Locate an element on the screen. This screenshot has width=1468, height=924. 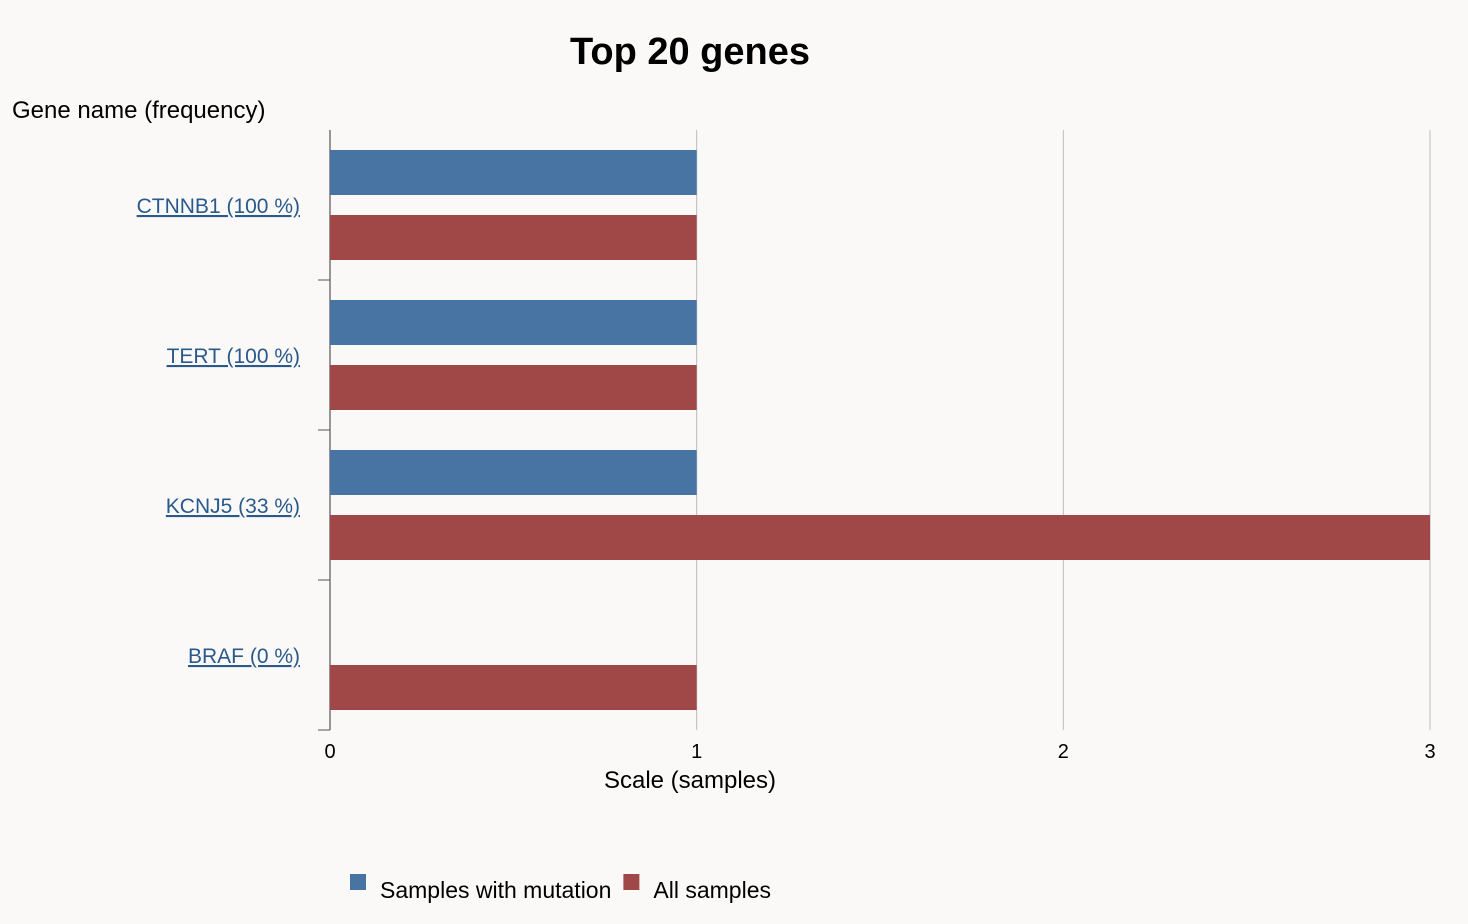
gene-link: KCNJ5 (33 %) is located at coordinates (233, 506).